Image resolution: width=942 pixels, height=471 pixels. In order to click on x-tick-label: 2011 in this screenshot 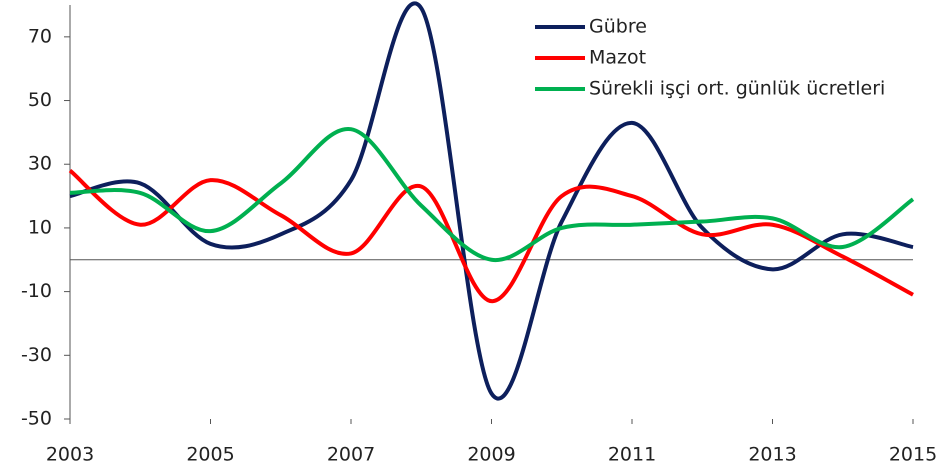, I will do `click(632, 455)`.